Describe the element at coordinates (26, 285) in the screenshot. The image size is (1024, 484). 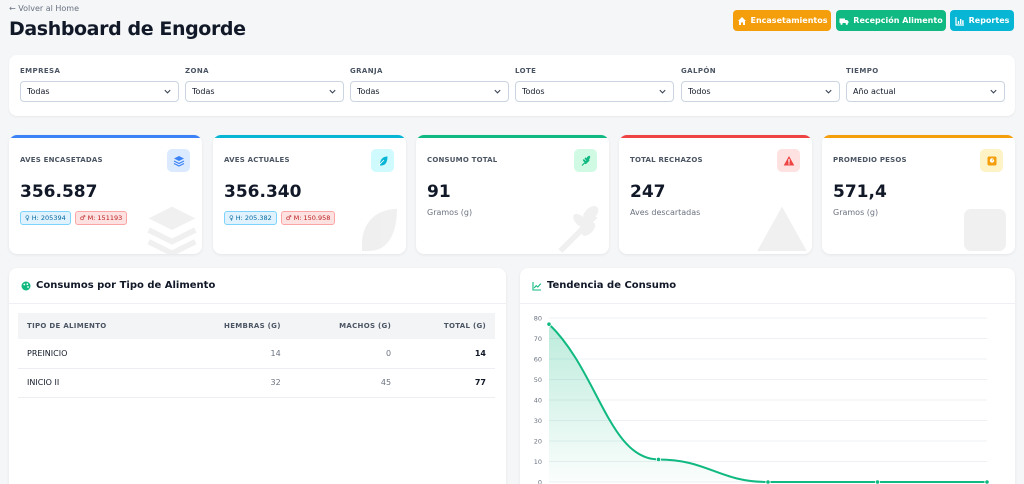
I see `palette-icon` at that location.